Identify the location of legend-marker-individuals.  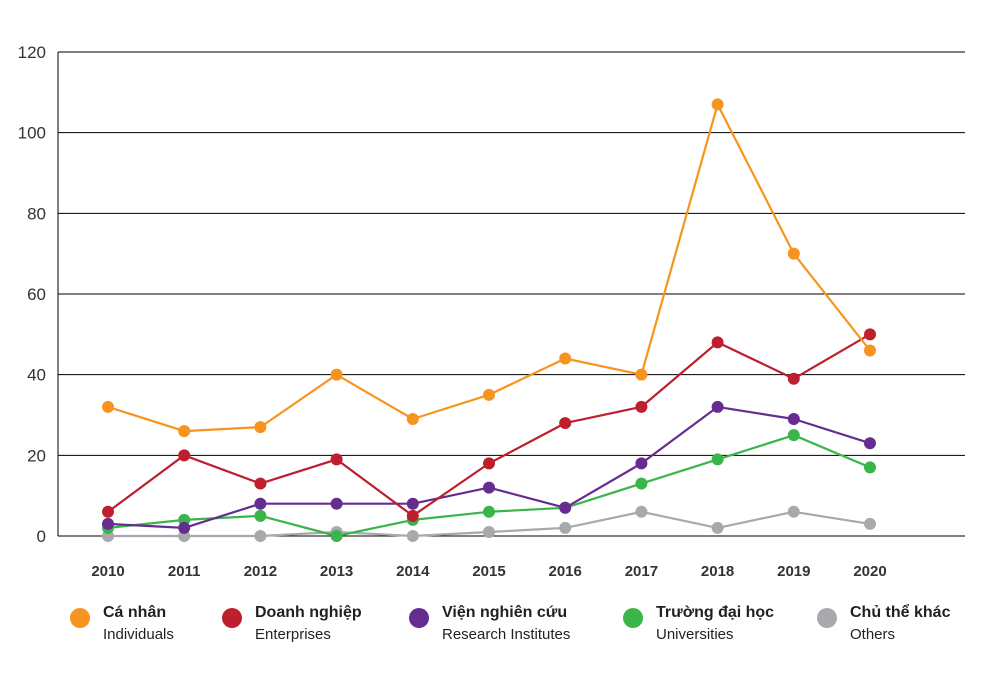
(80, 618).